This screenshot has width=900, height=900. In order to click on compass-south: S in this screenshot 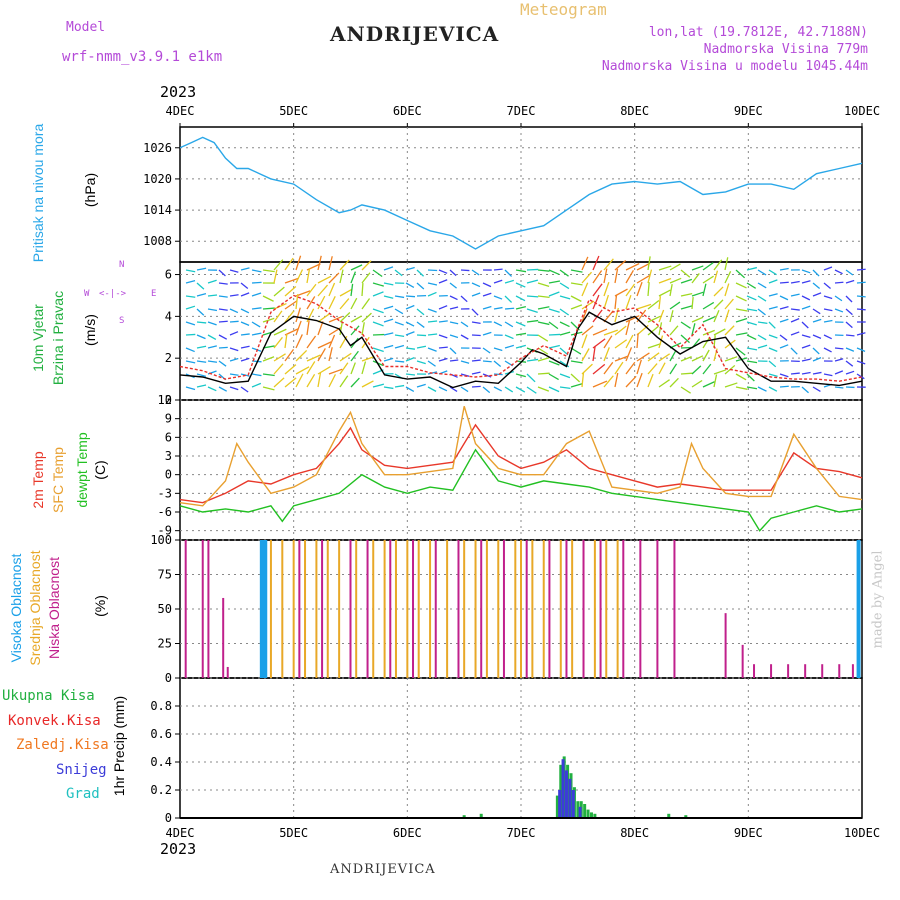, I will do `click(122, 321)`.